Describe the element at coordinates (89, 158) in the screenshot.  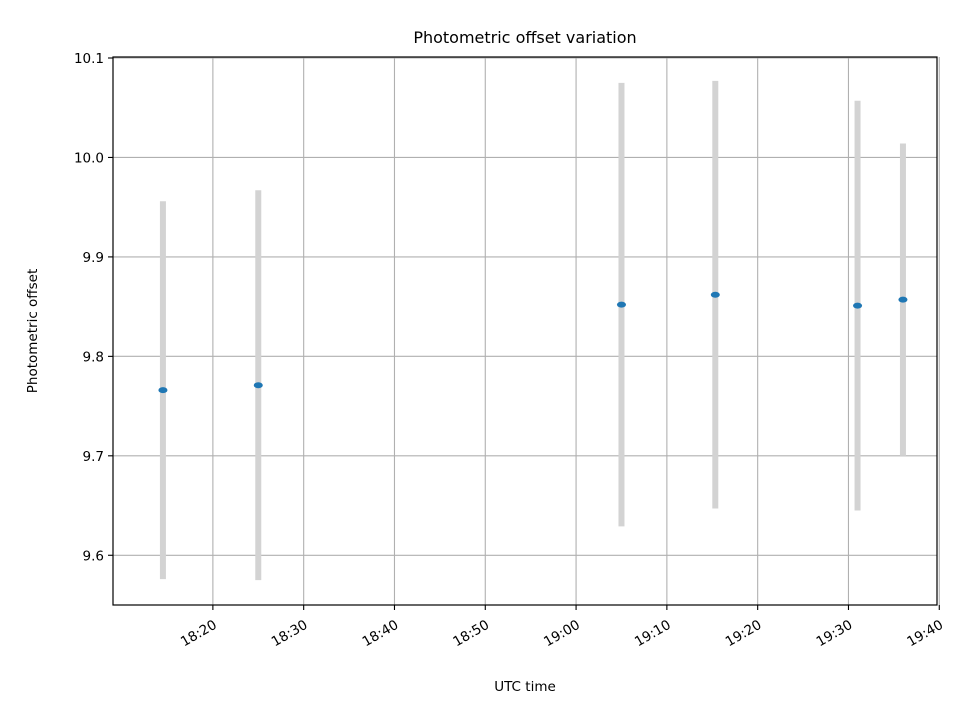
I see `y-tick-label: 10.0` at that location.